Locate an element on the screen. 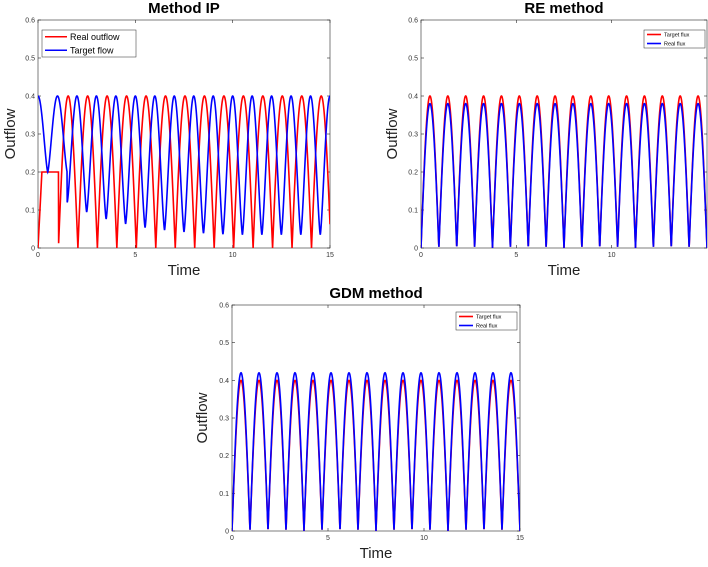  legend-label: Target flow is located at coordinates (92, 50).